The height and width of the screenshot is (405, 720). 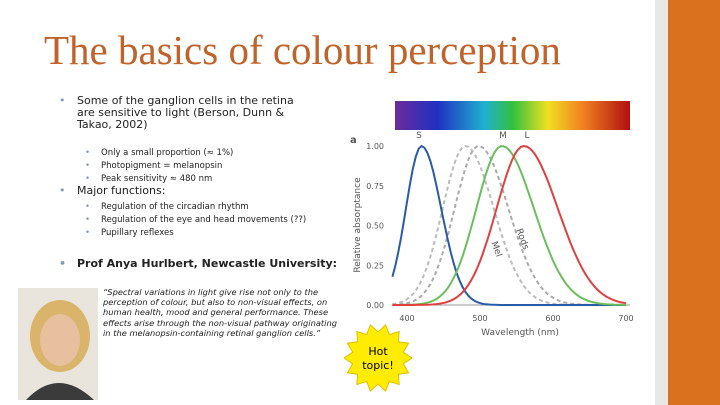 What do you see at coordinates (58, 344) in the screenshot?
I see `portrait` at bounding box center [58, 344].